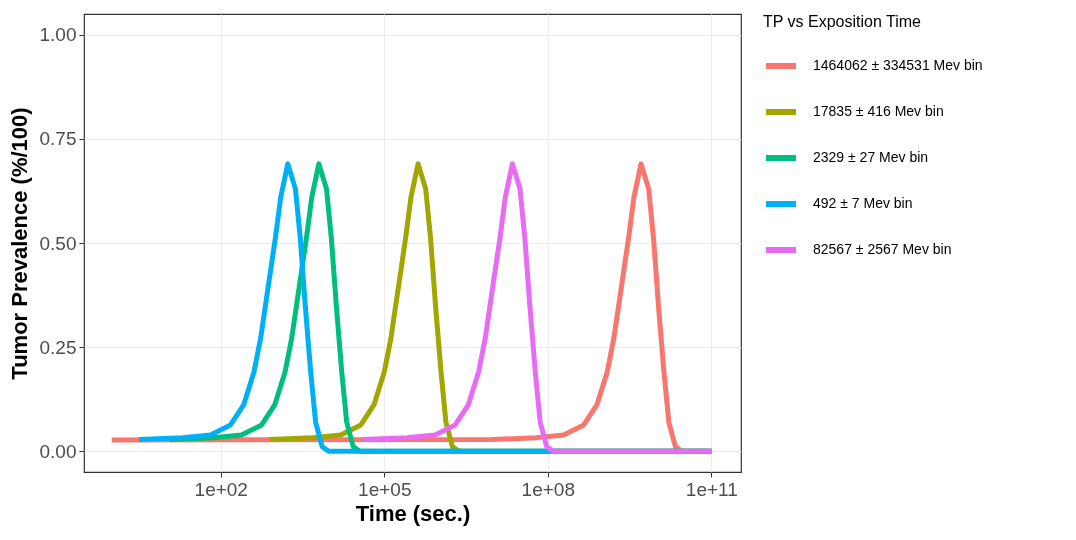  Describe the element at coordinates (863, 203) in the screenshot. I see `legend-label: 492 ± 7 Mev bin` at that location.